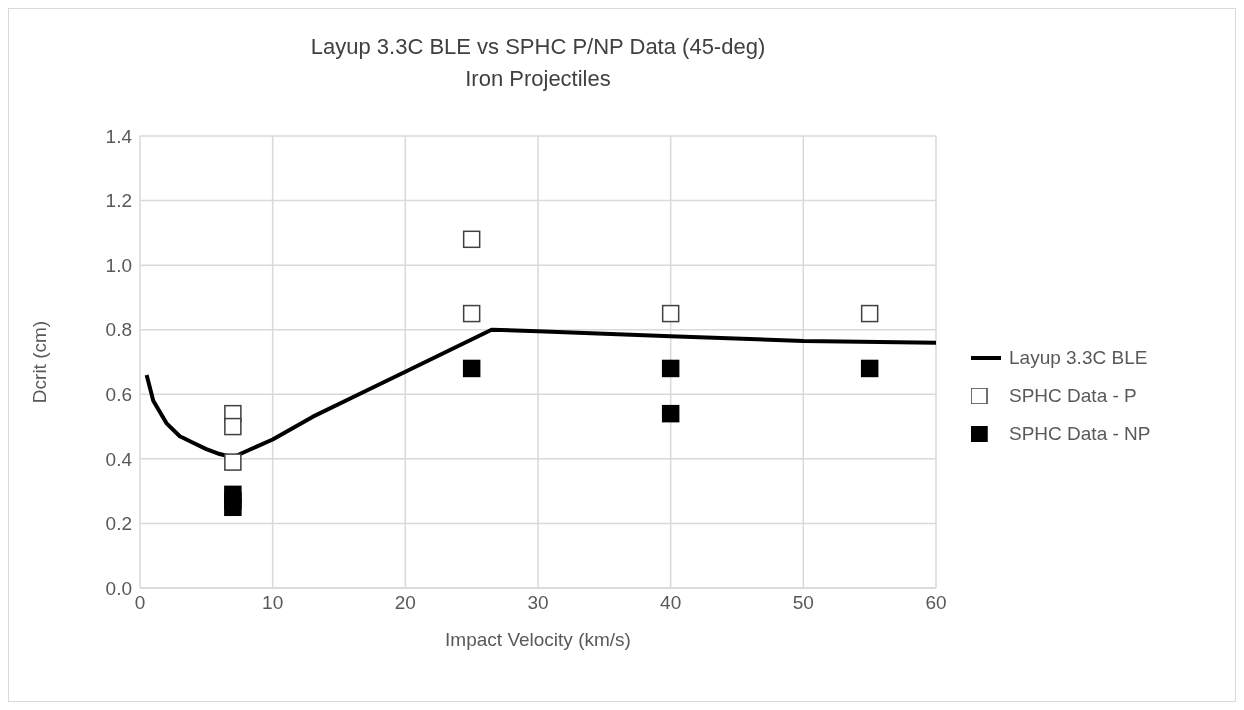 This screenshot has width=1244, height=710. What do you see at coordinates (273, 603) in the screenshot?
I see `x-tick-label: 10` at bounding box center [273, 603].